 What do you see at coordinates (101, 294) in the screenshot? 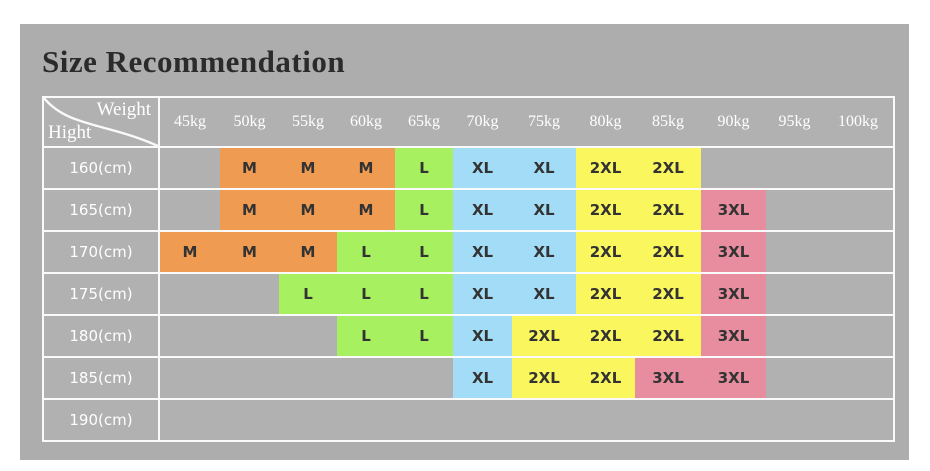
I see `height-label-cell: 175(cm)` at bounding box center [101, 294].